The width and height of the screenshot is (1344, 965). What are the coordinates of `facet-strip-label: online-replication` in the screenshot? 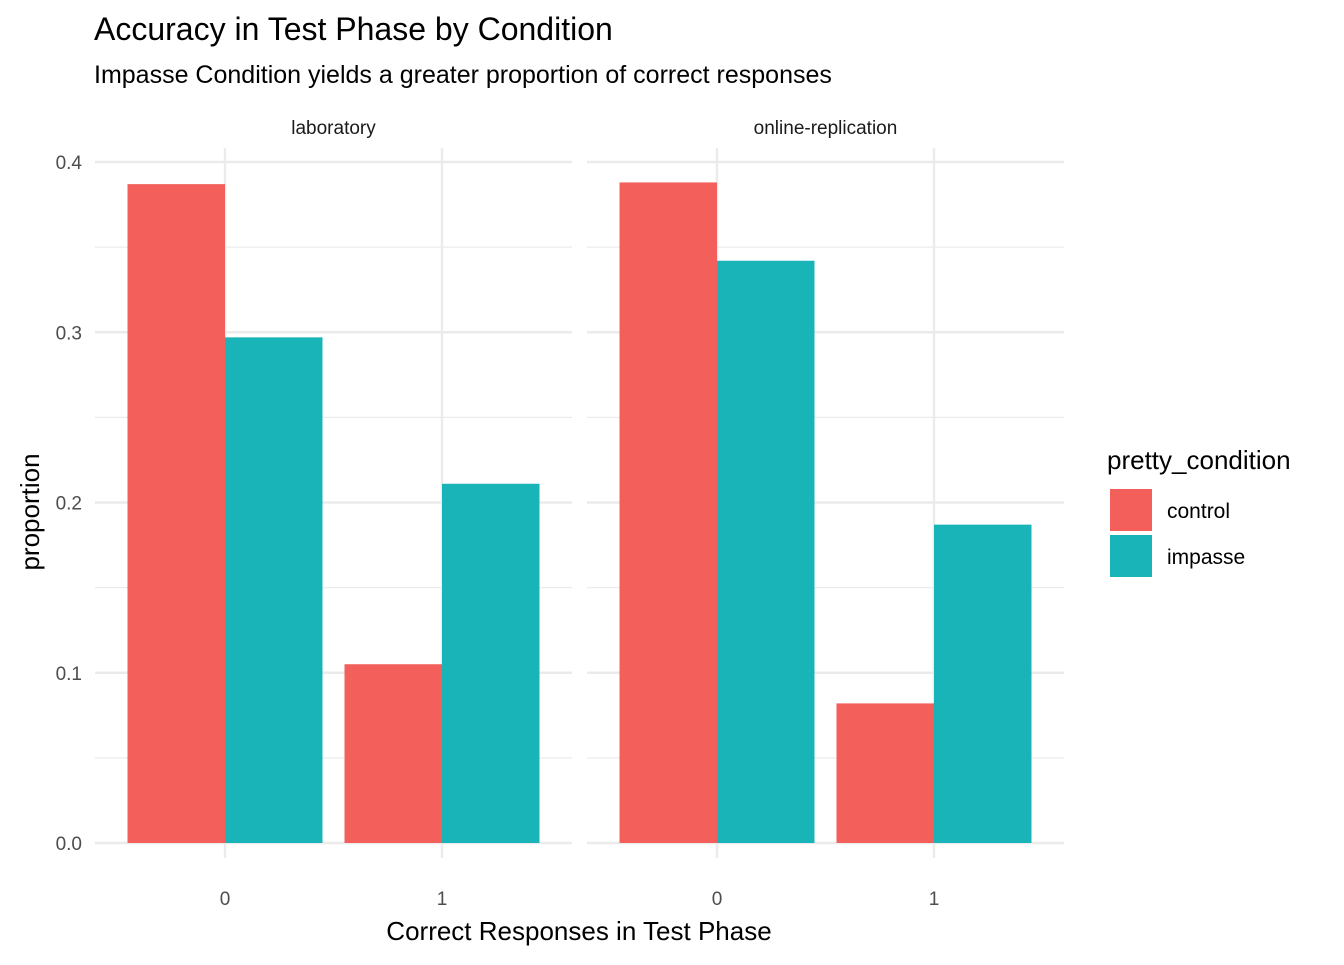 It's located at (826, 128).